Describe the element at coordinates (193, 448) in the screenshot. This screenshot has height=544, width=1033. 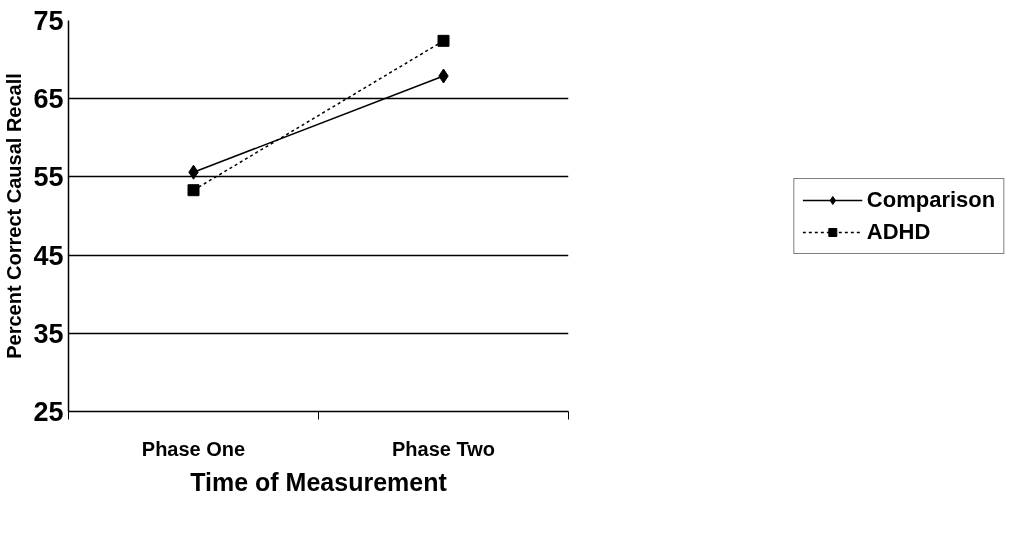
I see `x-tick-label: Phase One` at that location.